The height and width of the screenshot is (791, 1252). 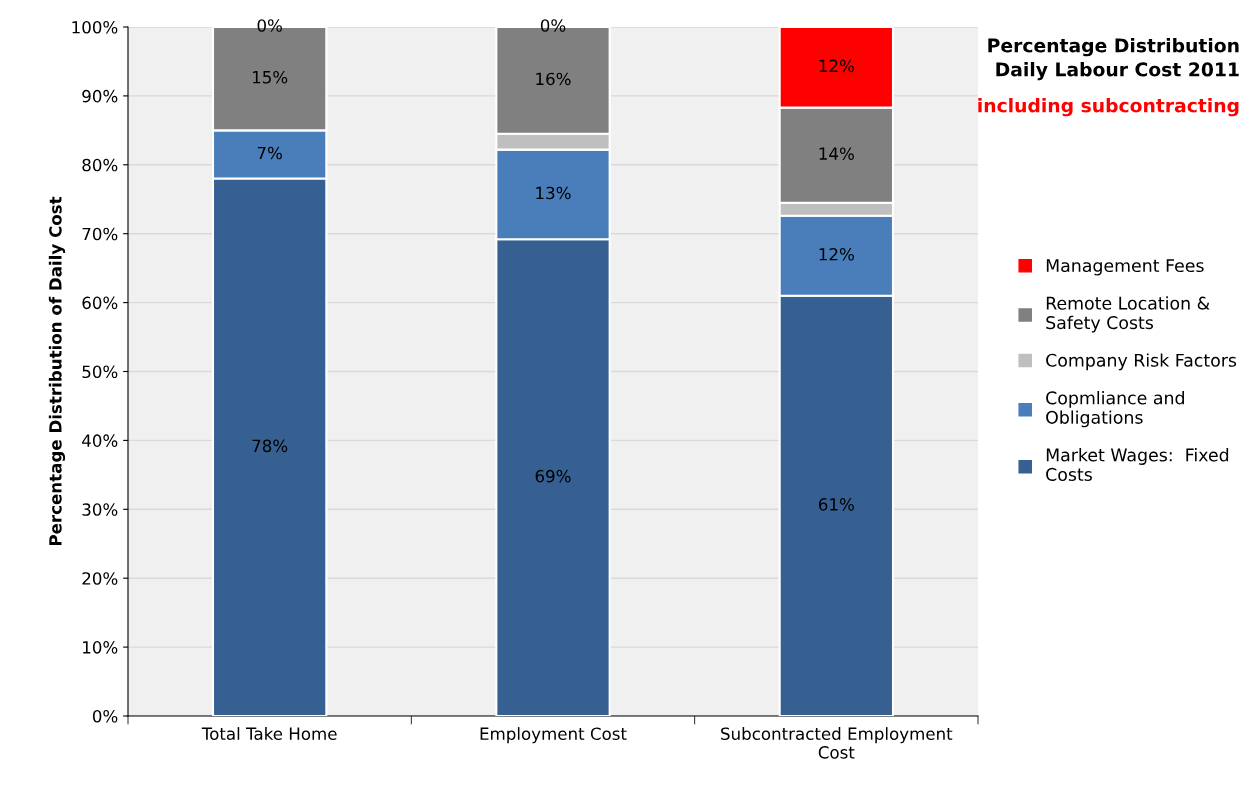 What do you see at coordinates (105, 716) in the screenshot?
I see `y-tick-label: 0%` at bounding box center [105, 716].